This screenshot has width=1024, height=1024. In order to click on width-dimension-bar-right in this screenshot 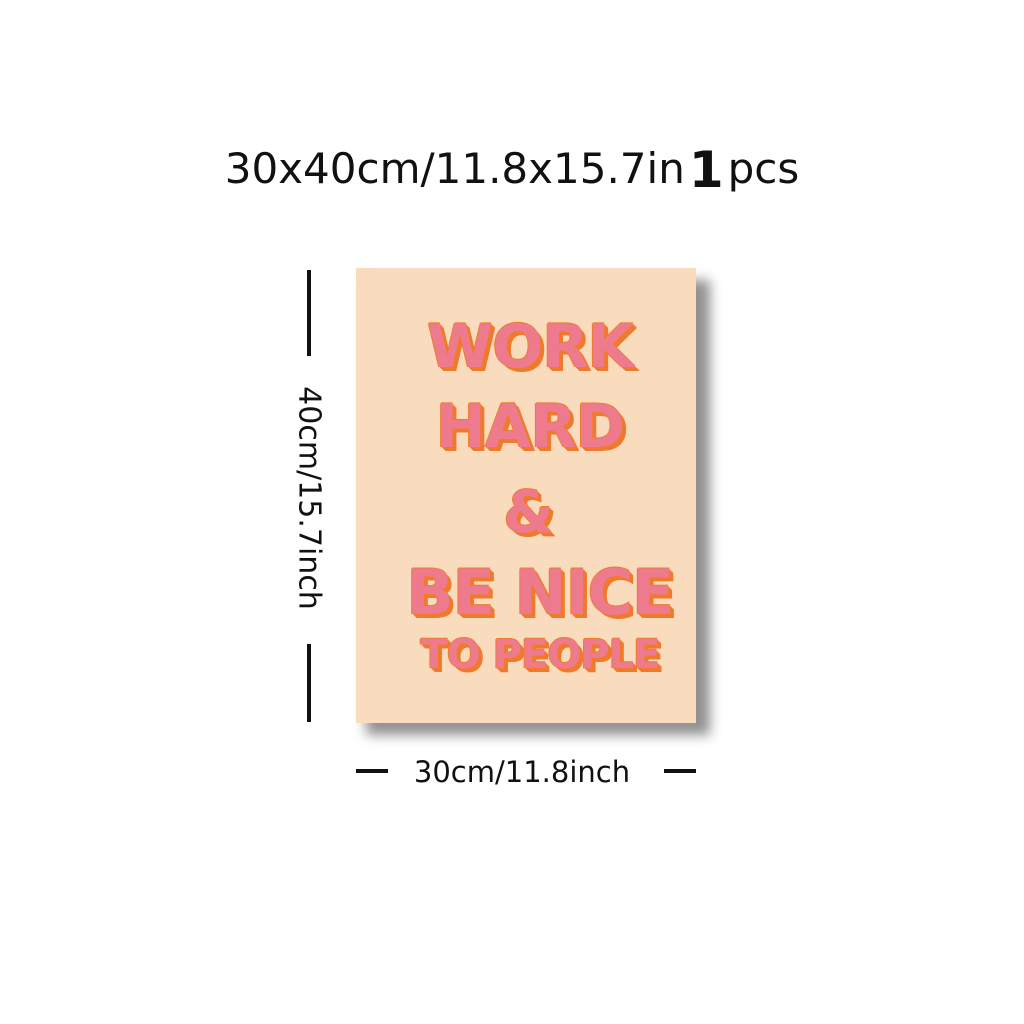, I will do `click(680, 771)`.